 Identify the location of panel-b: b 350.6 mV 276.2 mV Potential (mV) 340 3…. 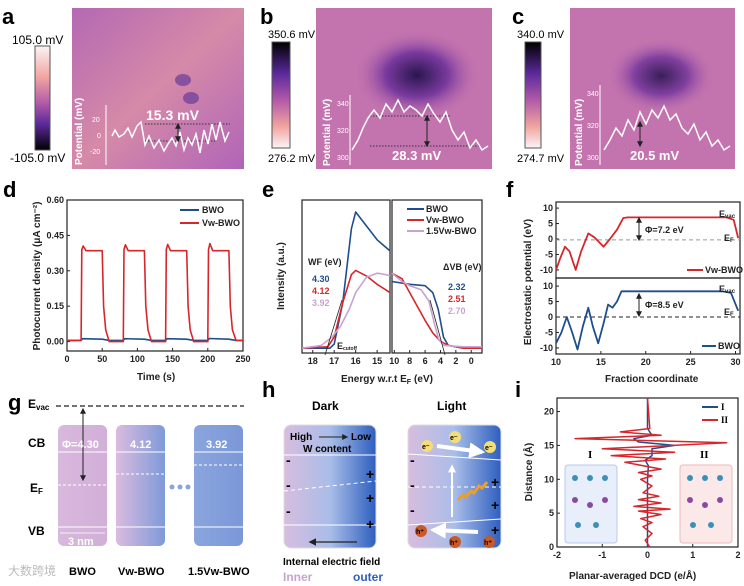
(376, 86).